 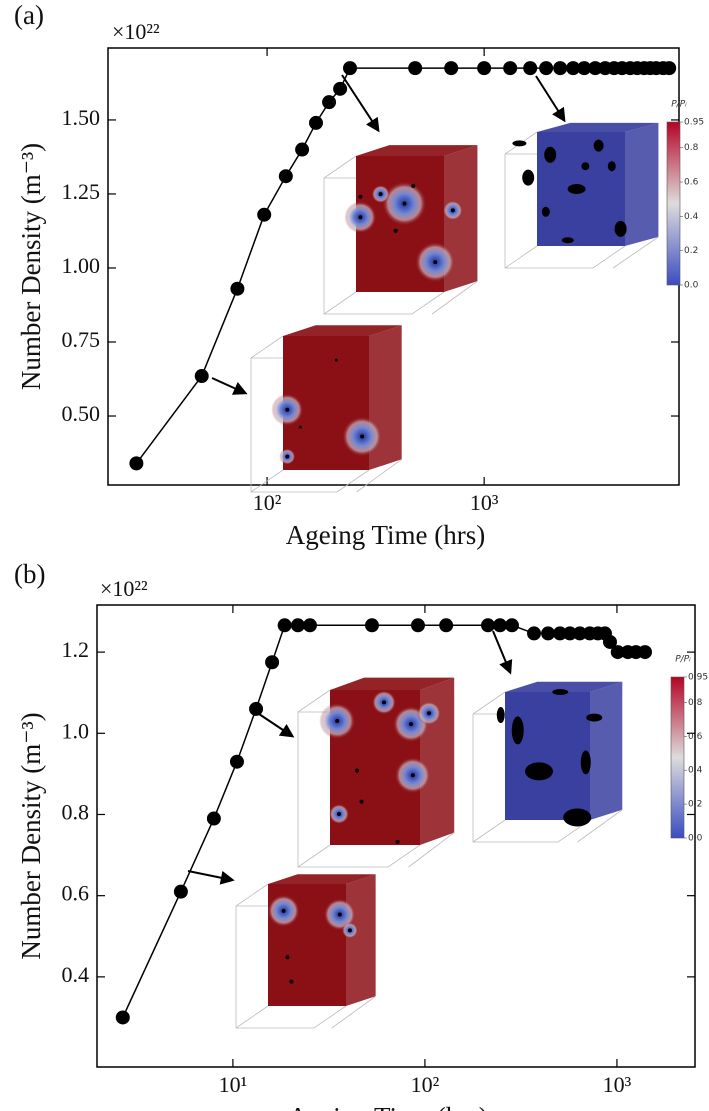 I want to click on x-axis-label: Ageing Time (hrs), so click(x=386, y=535).